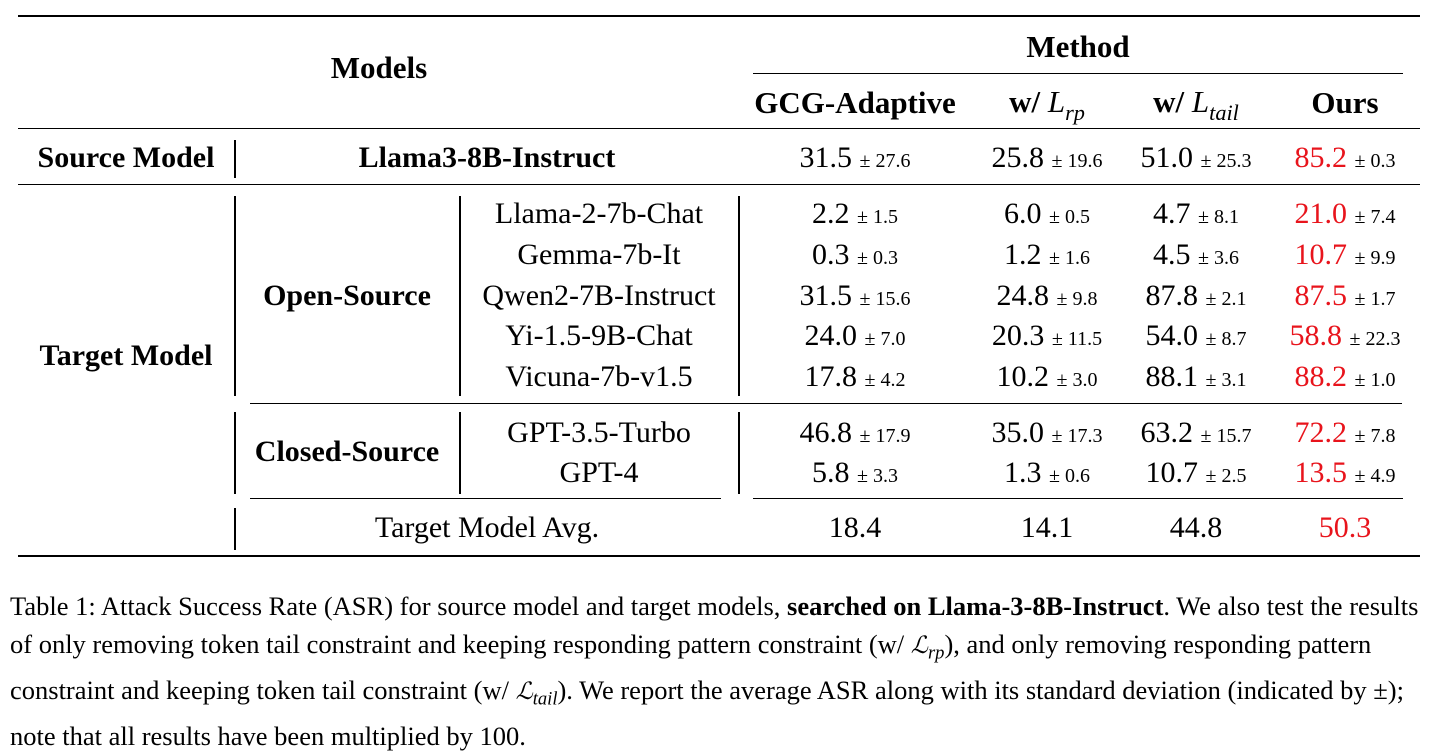 The image size is (1450, 755). I want to click on col-w-lrp-prefix: w/, so click(1025, 101).